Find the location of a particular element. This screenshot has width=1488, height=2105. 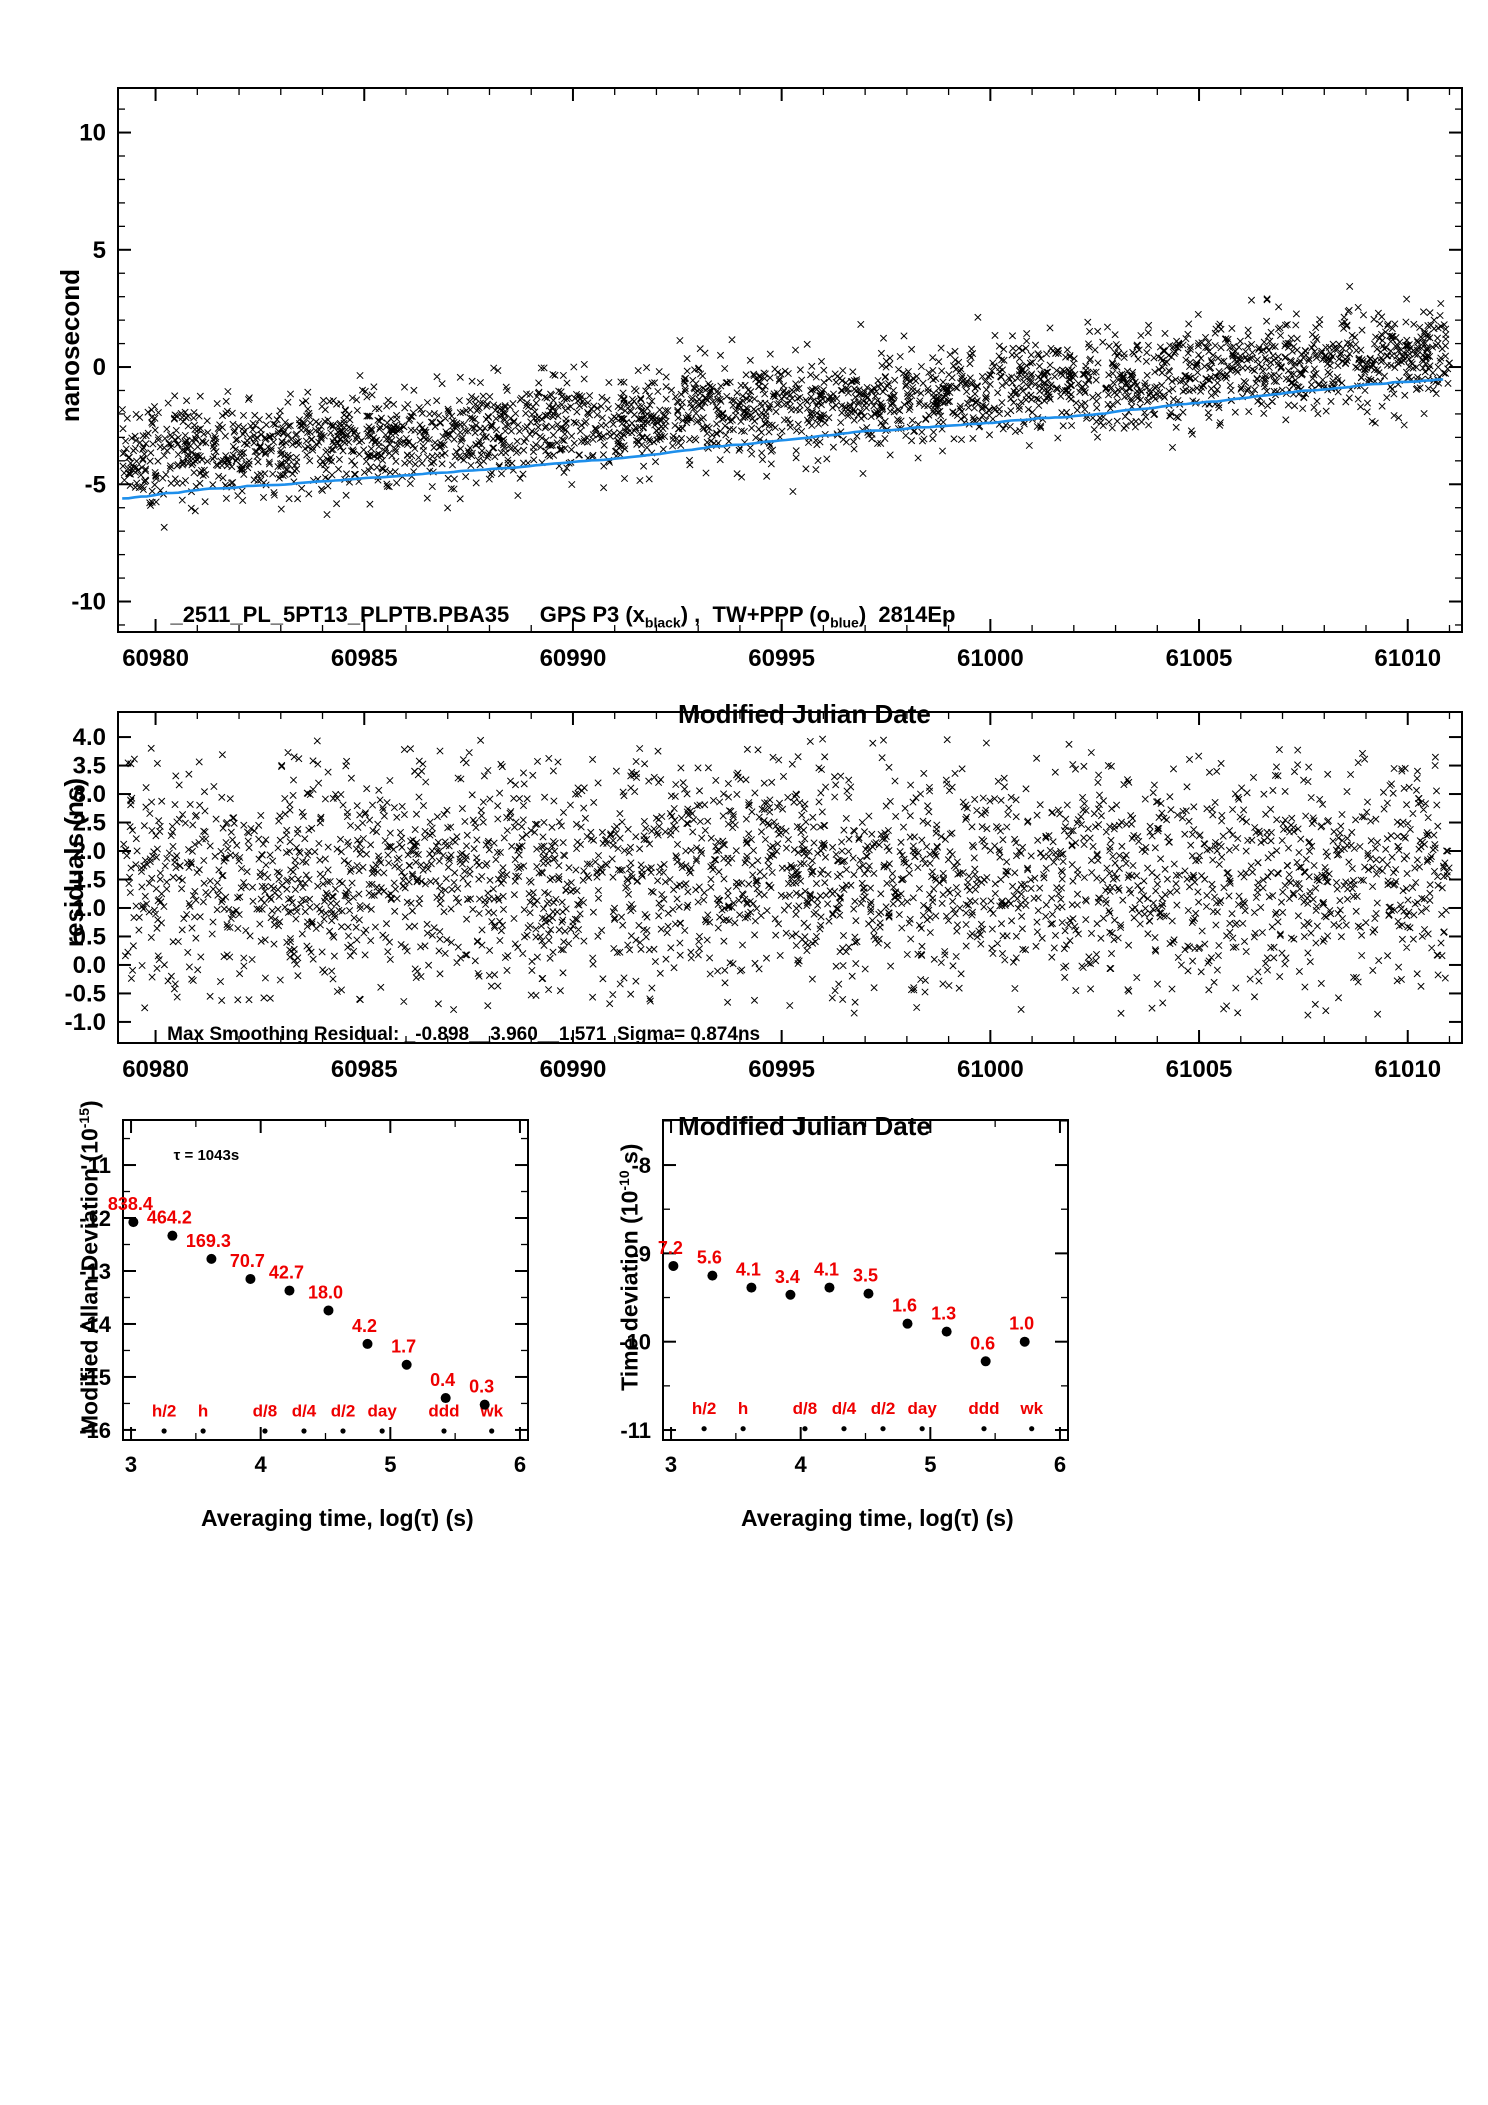

phase-y-tick-label: 5 is located at coordinates (99, 250).